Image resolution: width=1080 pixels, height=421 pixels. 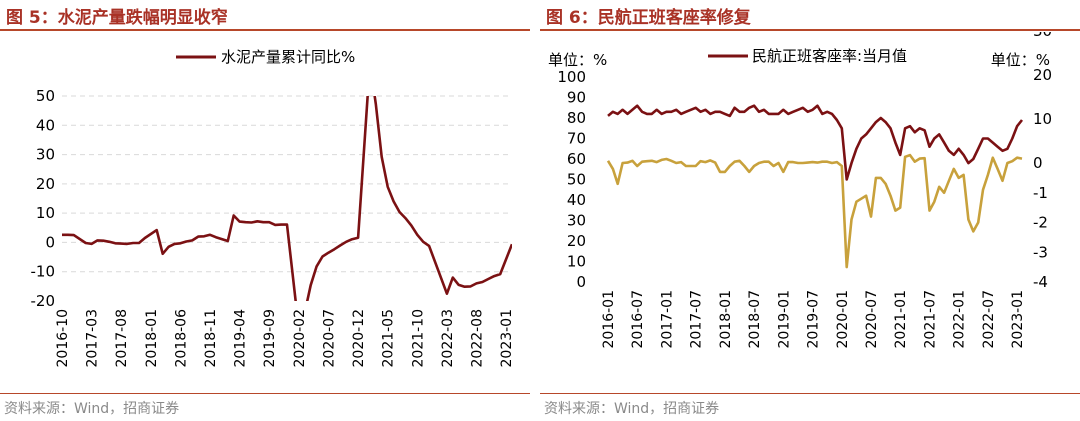 What do you see at coordinates (814, 319) in the screenshot?
I see `x-tick-label: 2019-07` at bounding box center [814, 319].